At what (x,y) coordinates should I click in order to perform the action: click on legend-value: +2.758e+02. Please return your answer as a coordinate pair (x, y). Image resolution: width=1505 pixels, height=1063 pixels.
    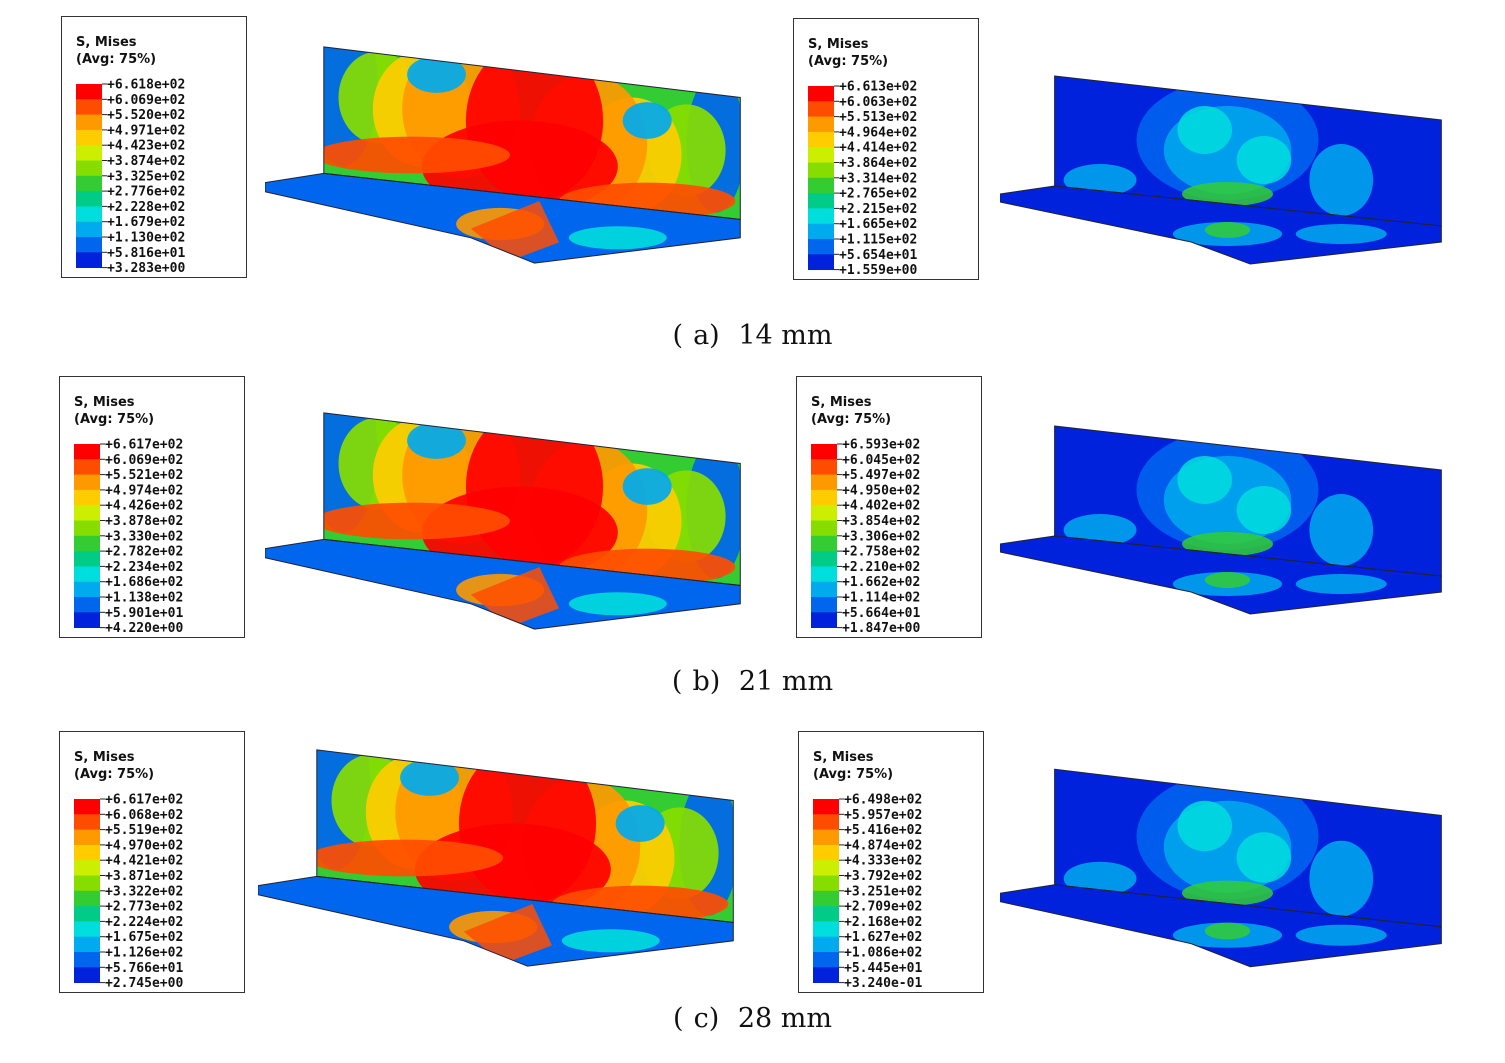
    Looking at the image, I should click on (881, 552).